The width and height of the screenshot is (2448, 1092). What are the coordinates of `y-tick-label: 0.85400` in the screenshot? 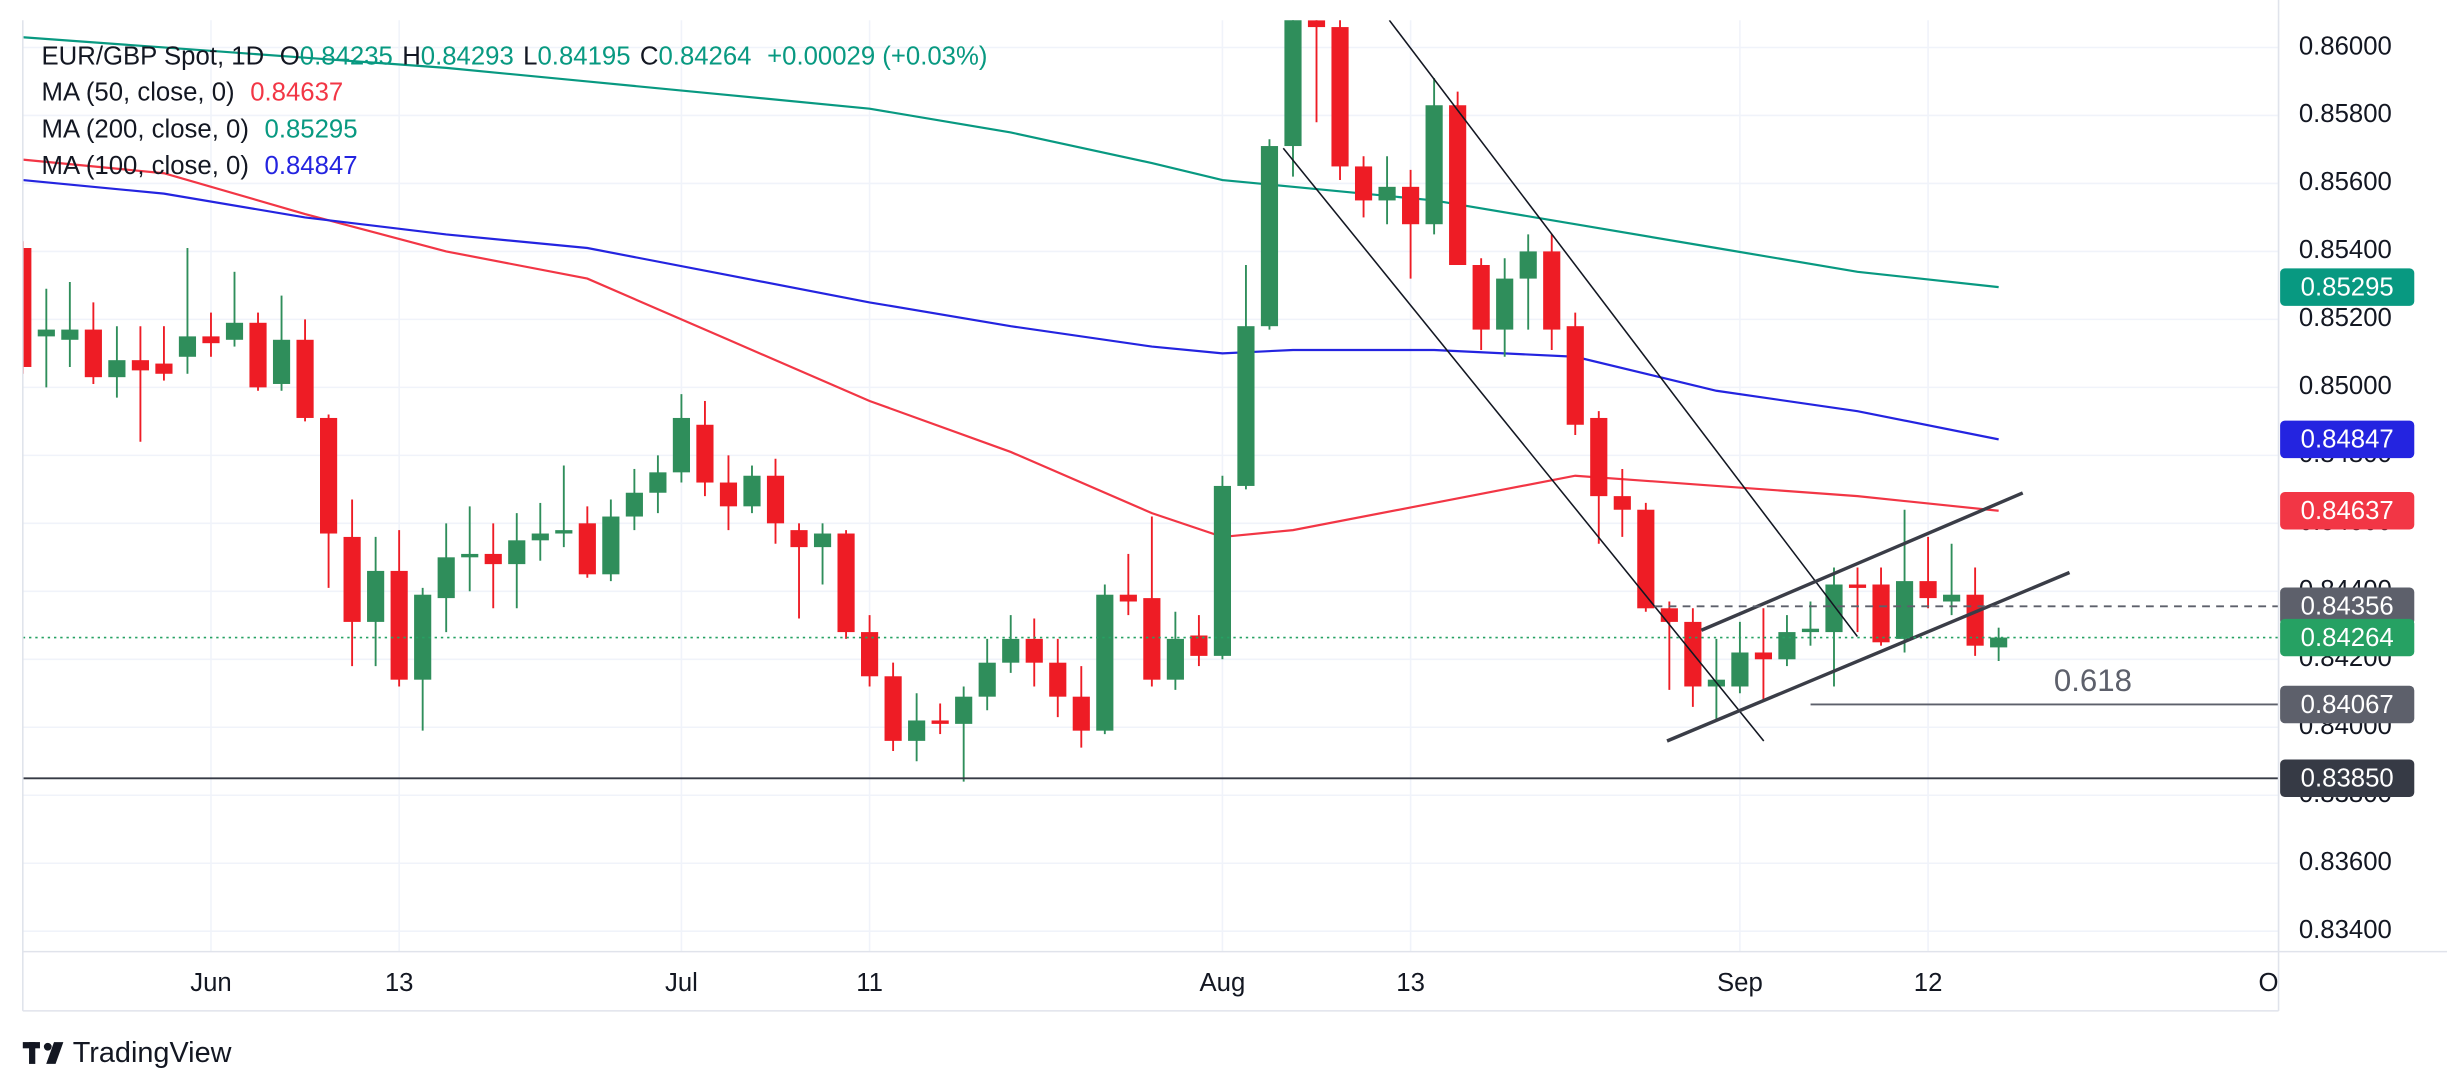 It's located at (2345, 250).